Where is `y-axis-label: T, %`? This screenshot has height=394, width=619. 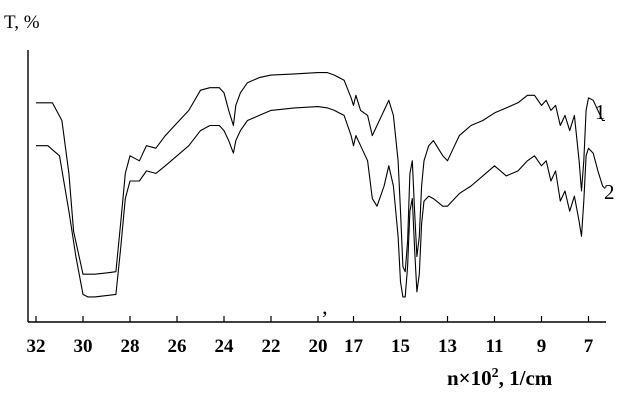
y-axis-label: T, % is located at coordinates (22, 22).